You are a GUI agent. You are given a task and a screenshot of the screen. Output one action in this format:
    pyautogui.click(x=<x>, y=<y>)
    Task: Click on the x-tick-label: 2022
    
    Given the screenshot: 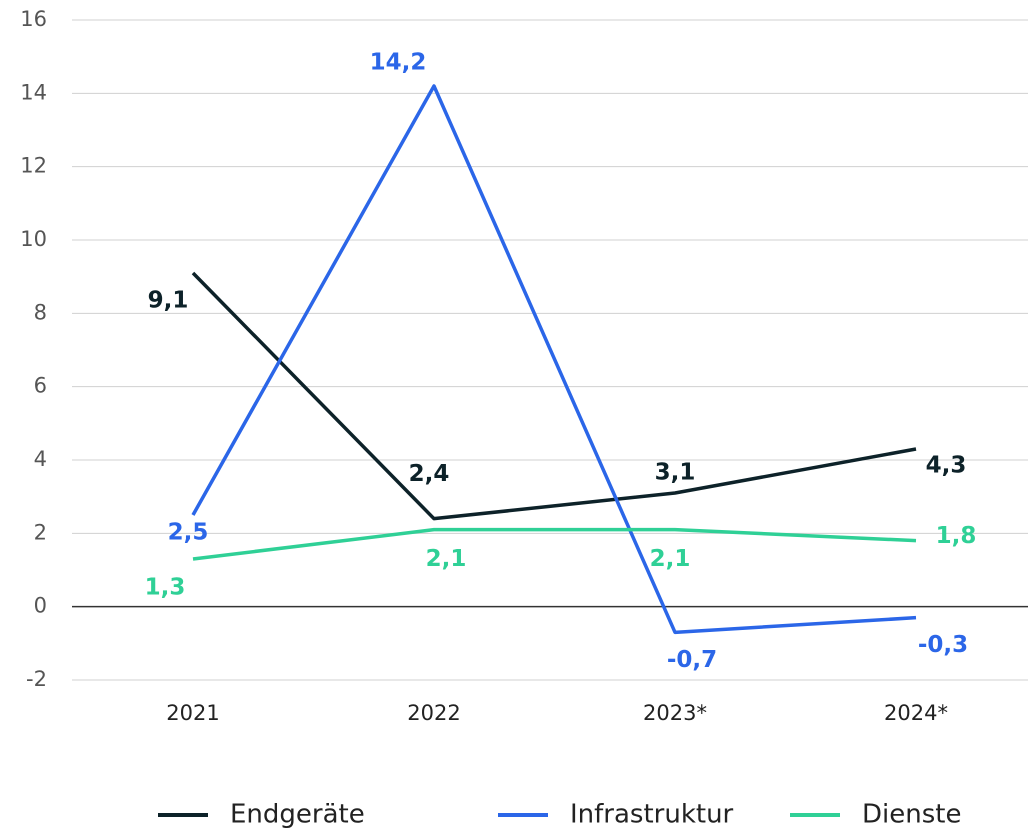 What is the action you would take?
    pyautogui.click(x=433, y=713)
    